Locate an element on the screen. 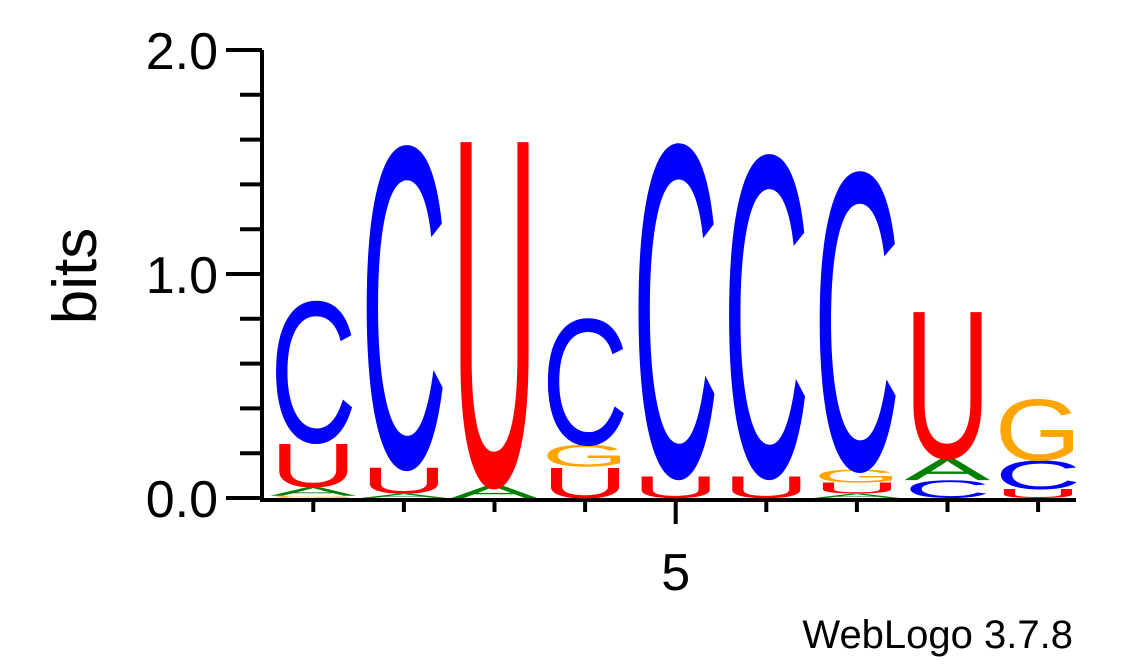 The image size is (1125, 667). y-axis: 0.0 1.0 2.0 is located at coordinates (205, 276).